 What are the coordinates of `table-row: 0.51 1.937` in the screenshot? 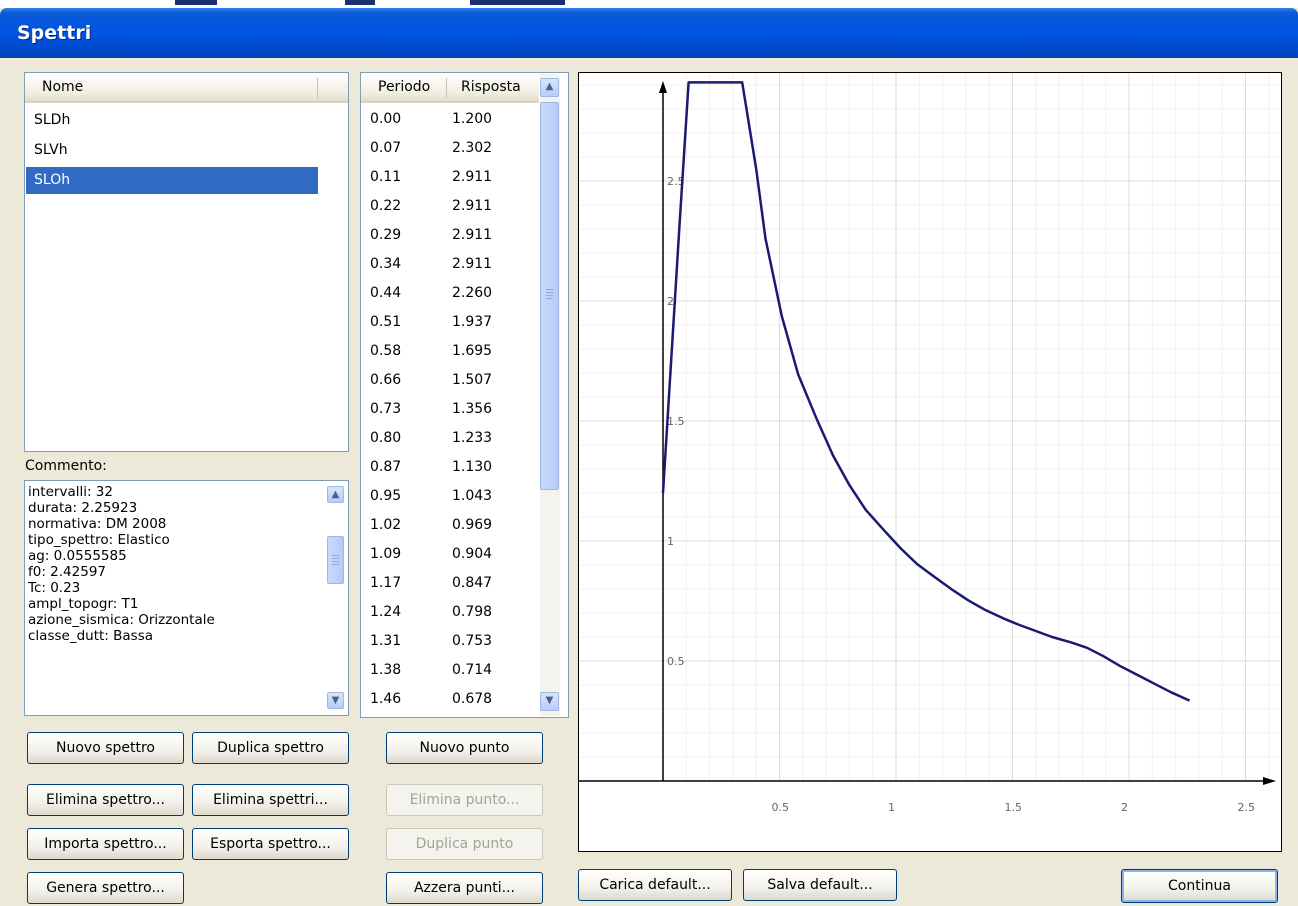 It's located at (447, 322).